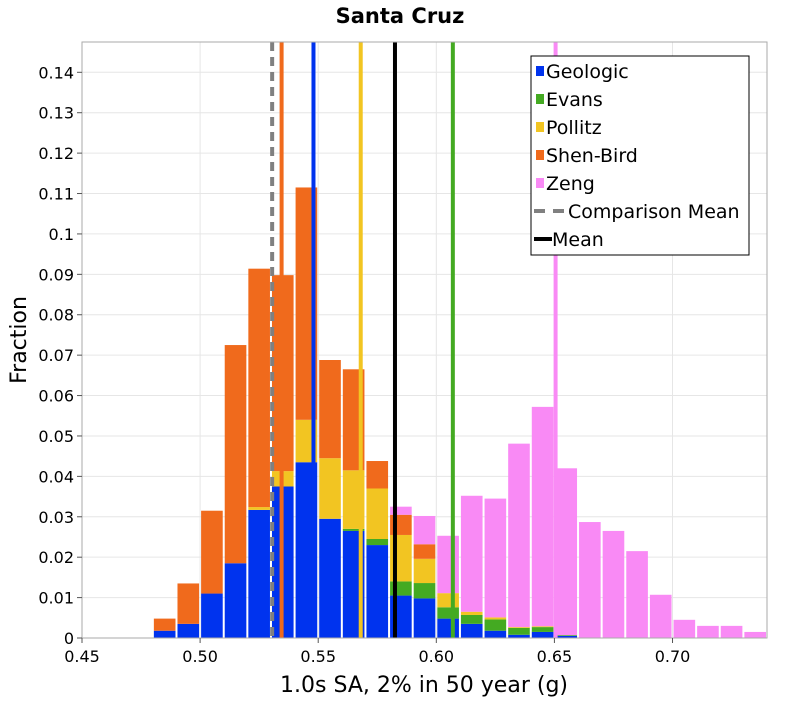 The image size is (800, 704). Describe the element at coordinates (56, 153) in the screenshot. I see `y-tick-label: 0.12` at that location.